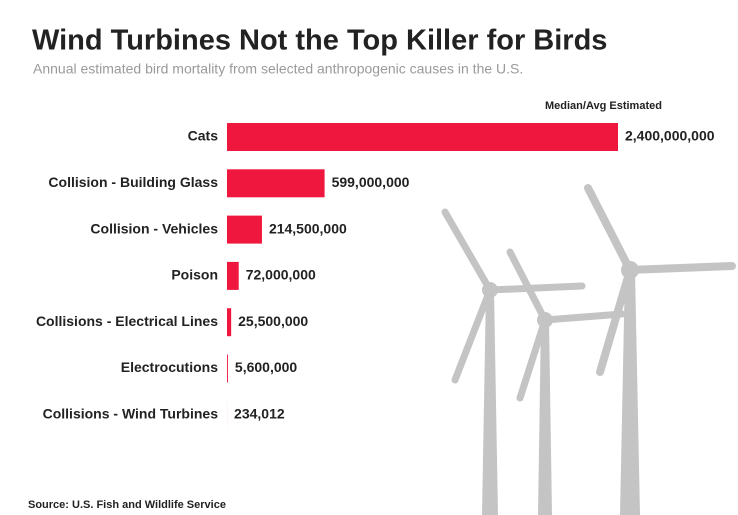  Describe the element at coordinates (127, 505) in the screenshot. I see `source: Source: U.S. Fish and Wildlife Service` at that location.